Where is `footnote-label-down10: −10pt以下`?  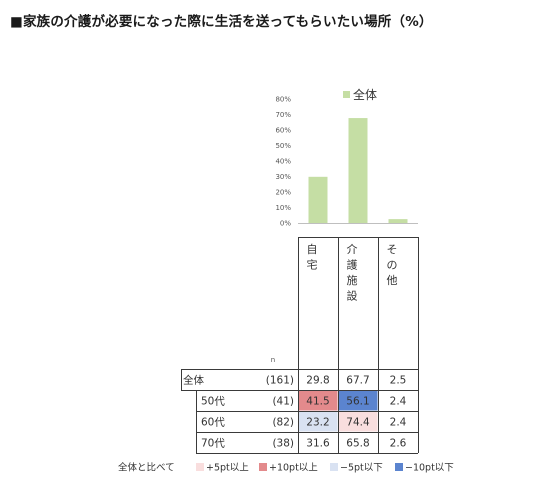 footnote-label-down10: −10pt以下 is located at coordinates (429, 468).